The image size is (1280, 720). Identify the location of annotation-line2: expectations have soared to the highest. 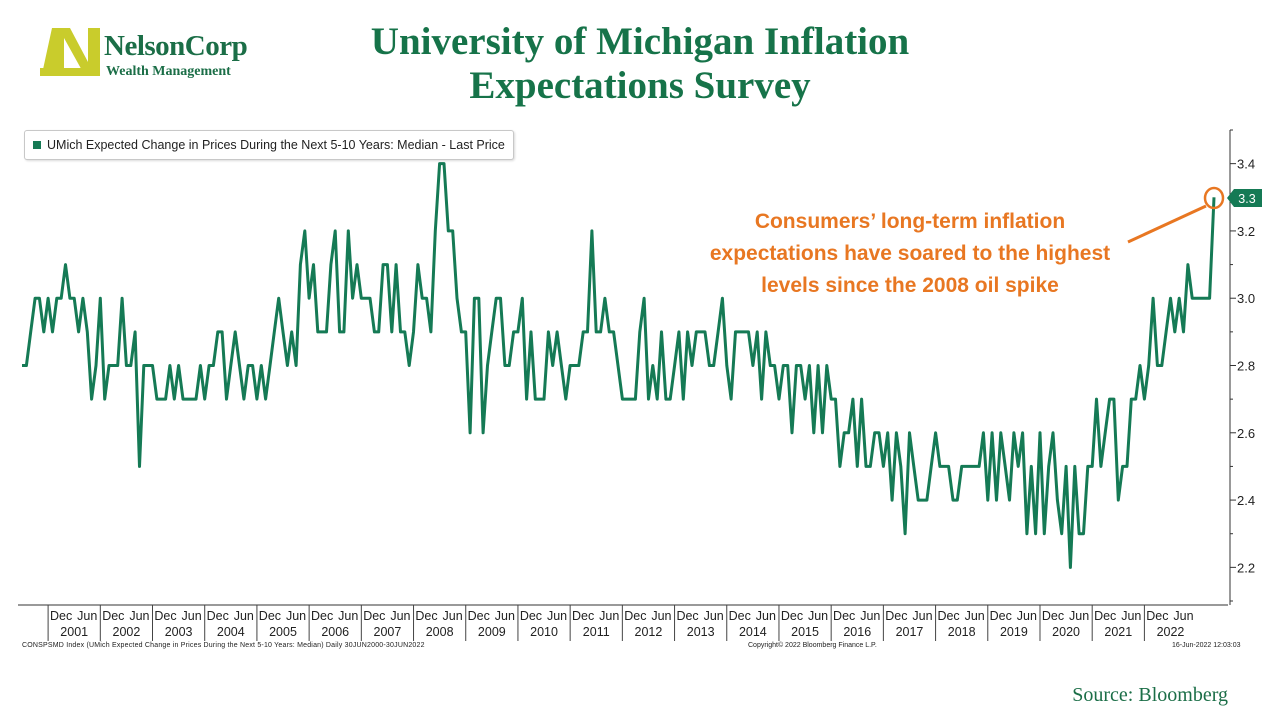
(910, 253).